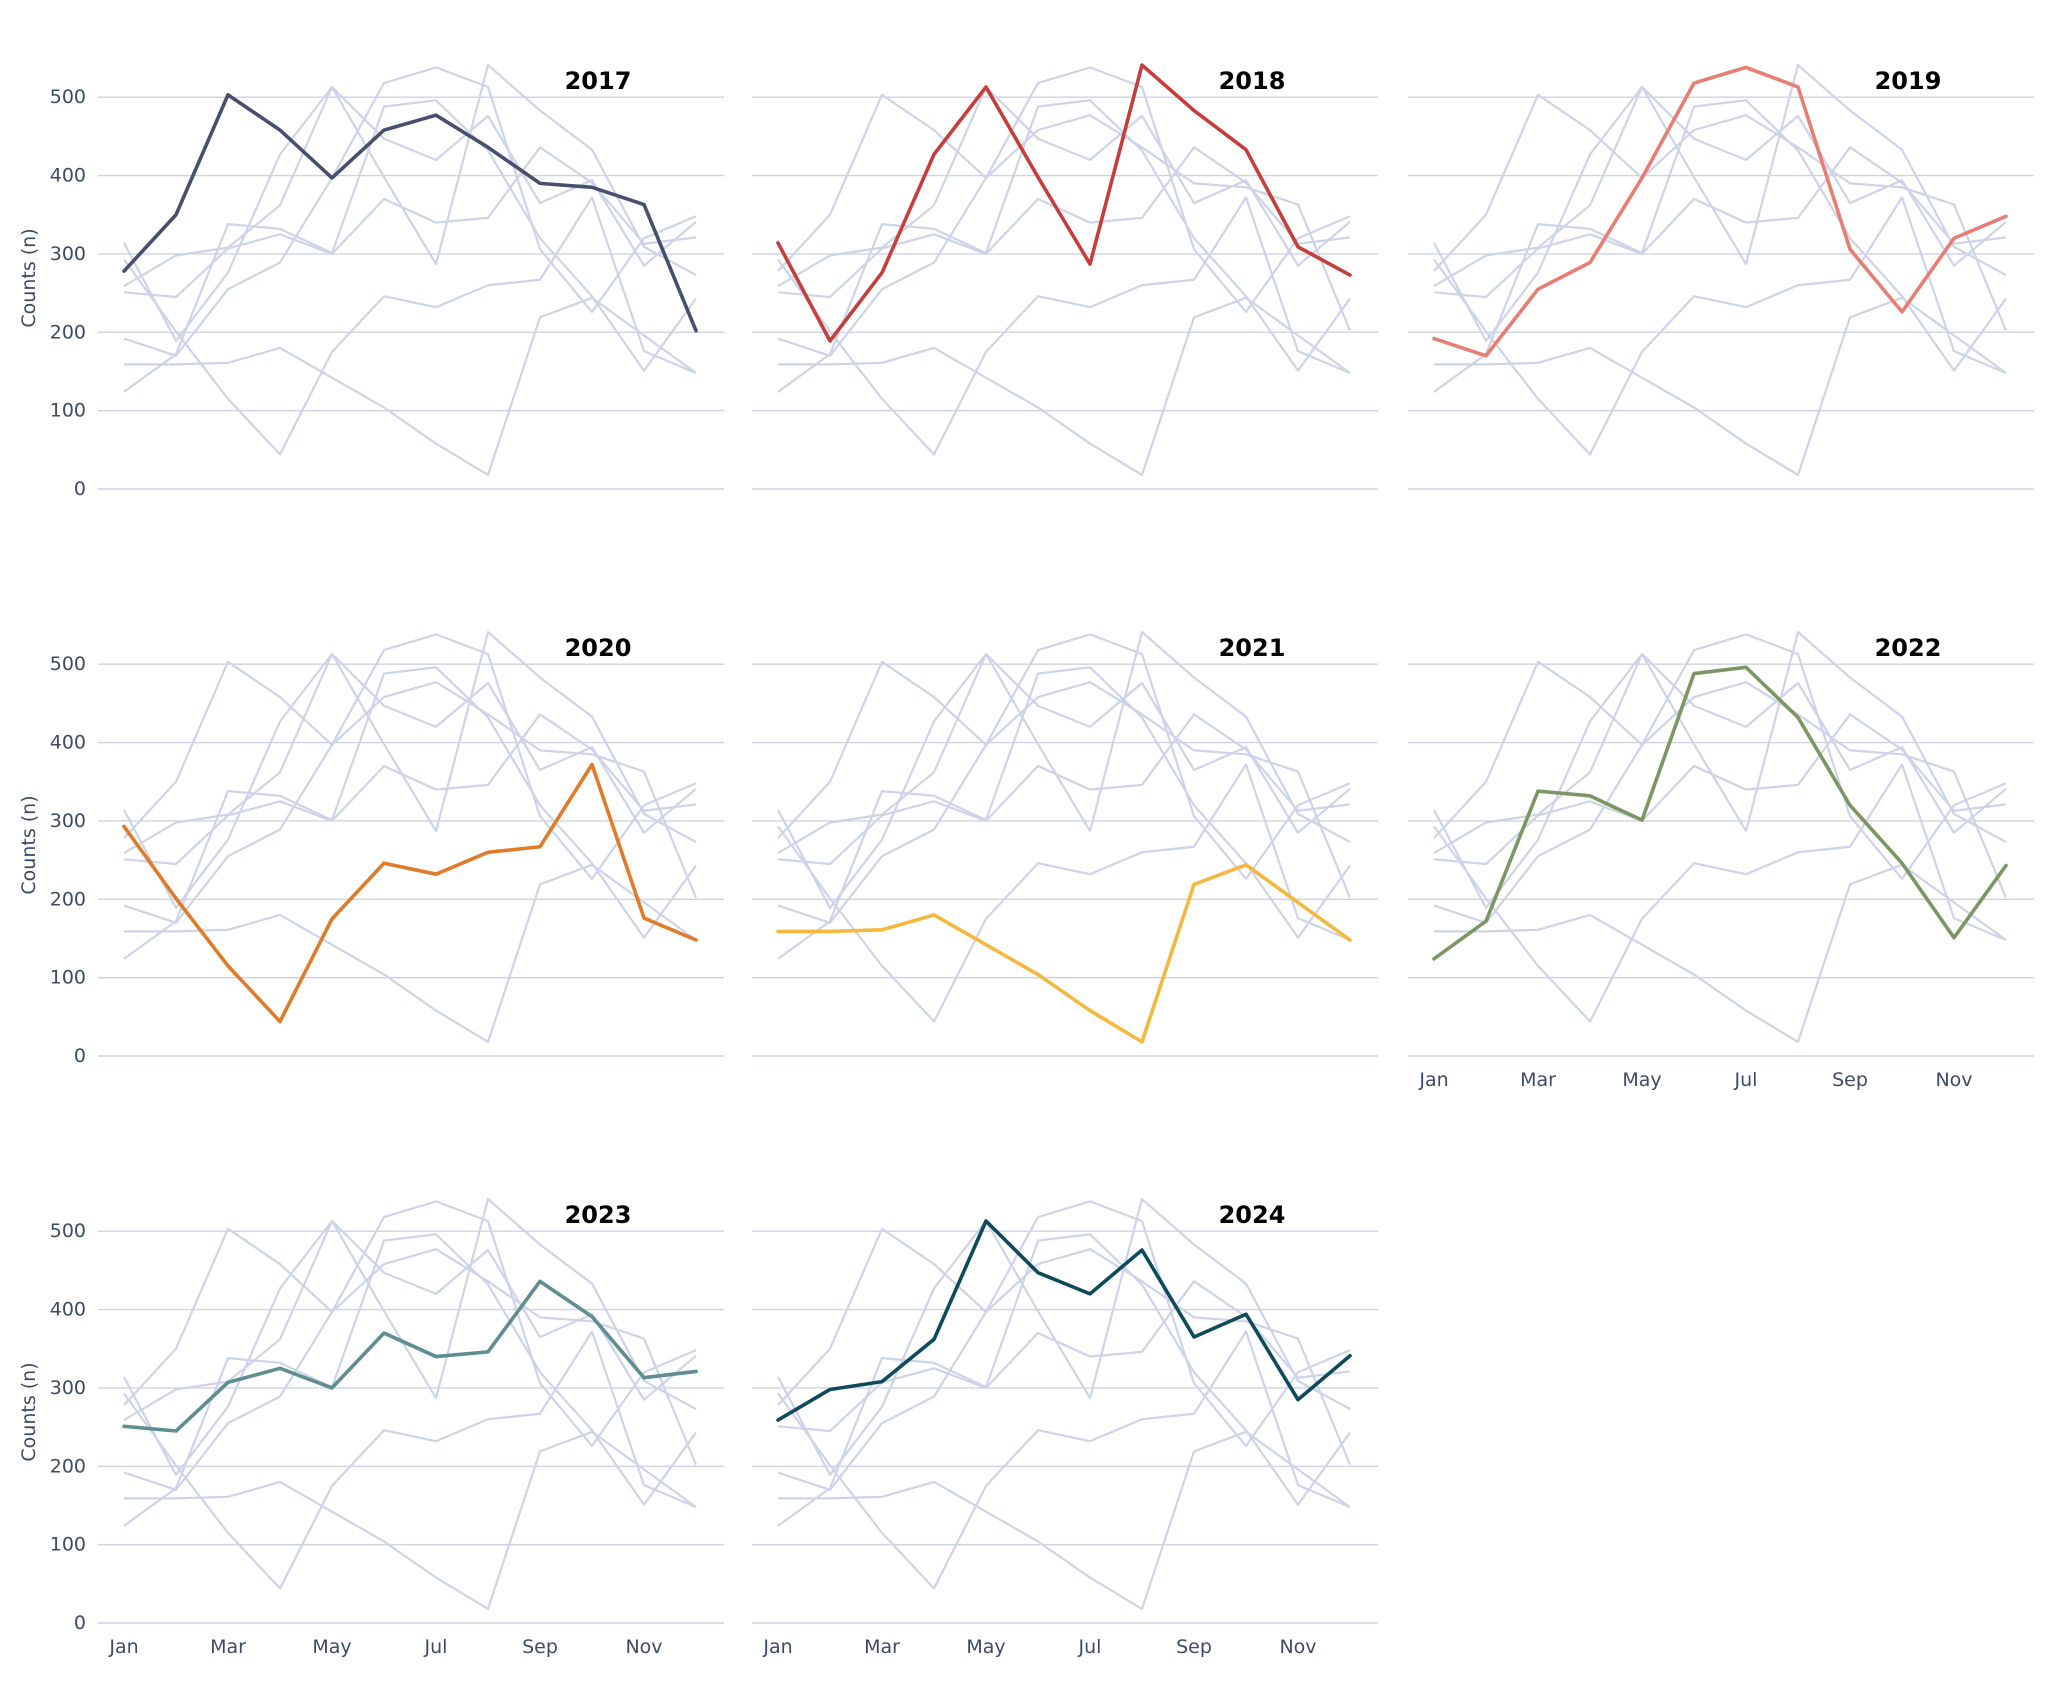 Image resolution: width=2052 pixels, height=1705 pixels. Describe the element at coordinates (1908, 648) in the screenshot. I see `panel-title: 2022` at that location.